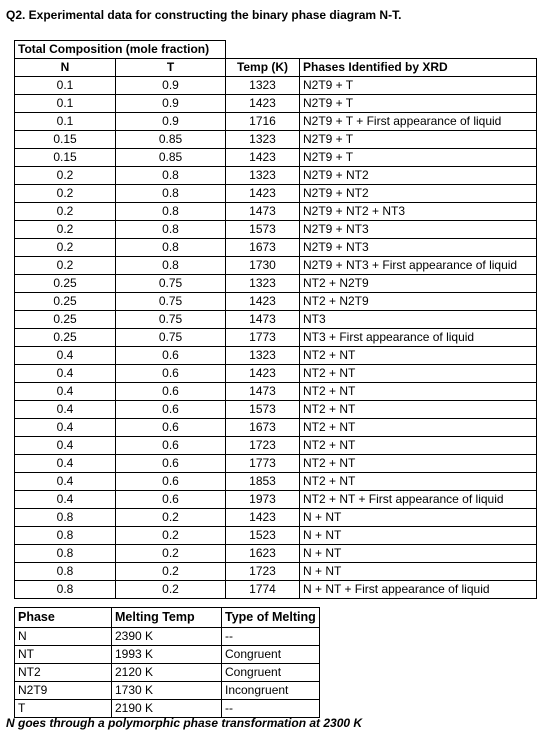  I want to click on cell-type-of-melting: --, so click(270, 636).